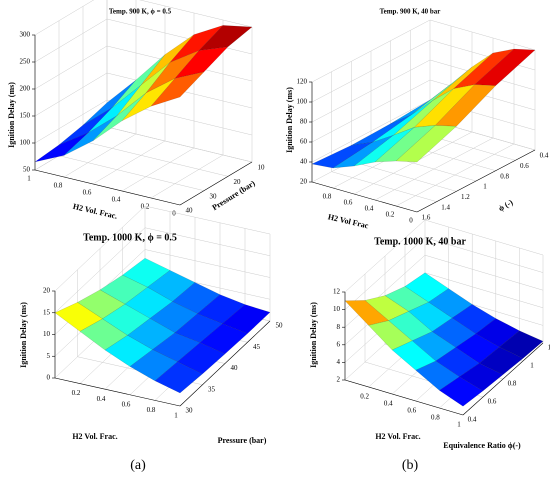  Describe the element at coordinates (445, 207) in the screenshot. I see `y-tick-label: 1.4` at that location.